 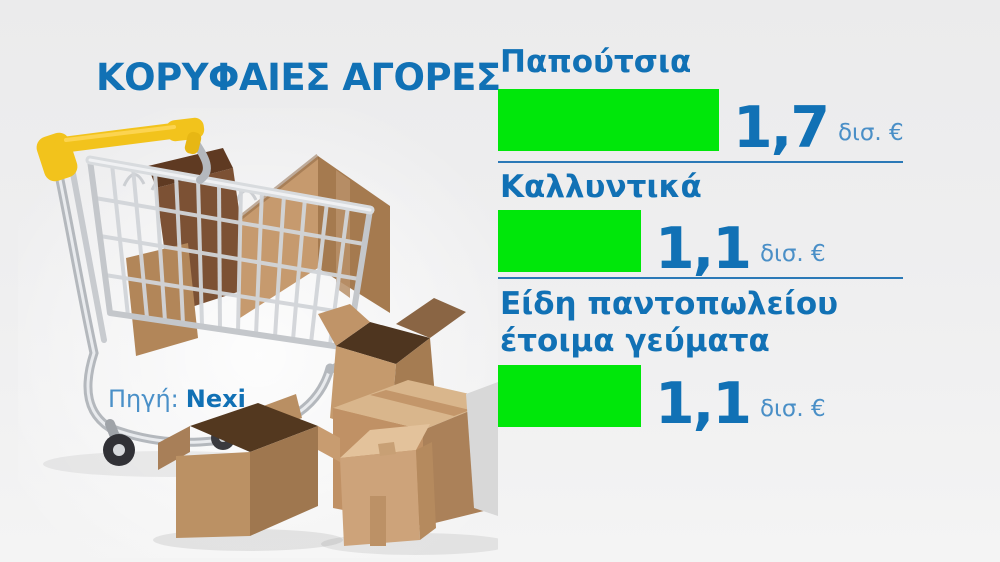 What do you see at coordinates (237, 252) in the screenshot?
I see `cart-basket` at bounding box center [237, 252].